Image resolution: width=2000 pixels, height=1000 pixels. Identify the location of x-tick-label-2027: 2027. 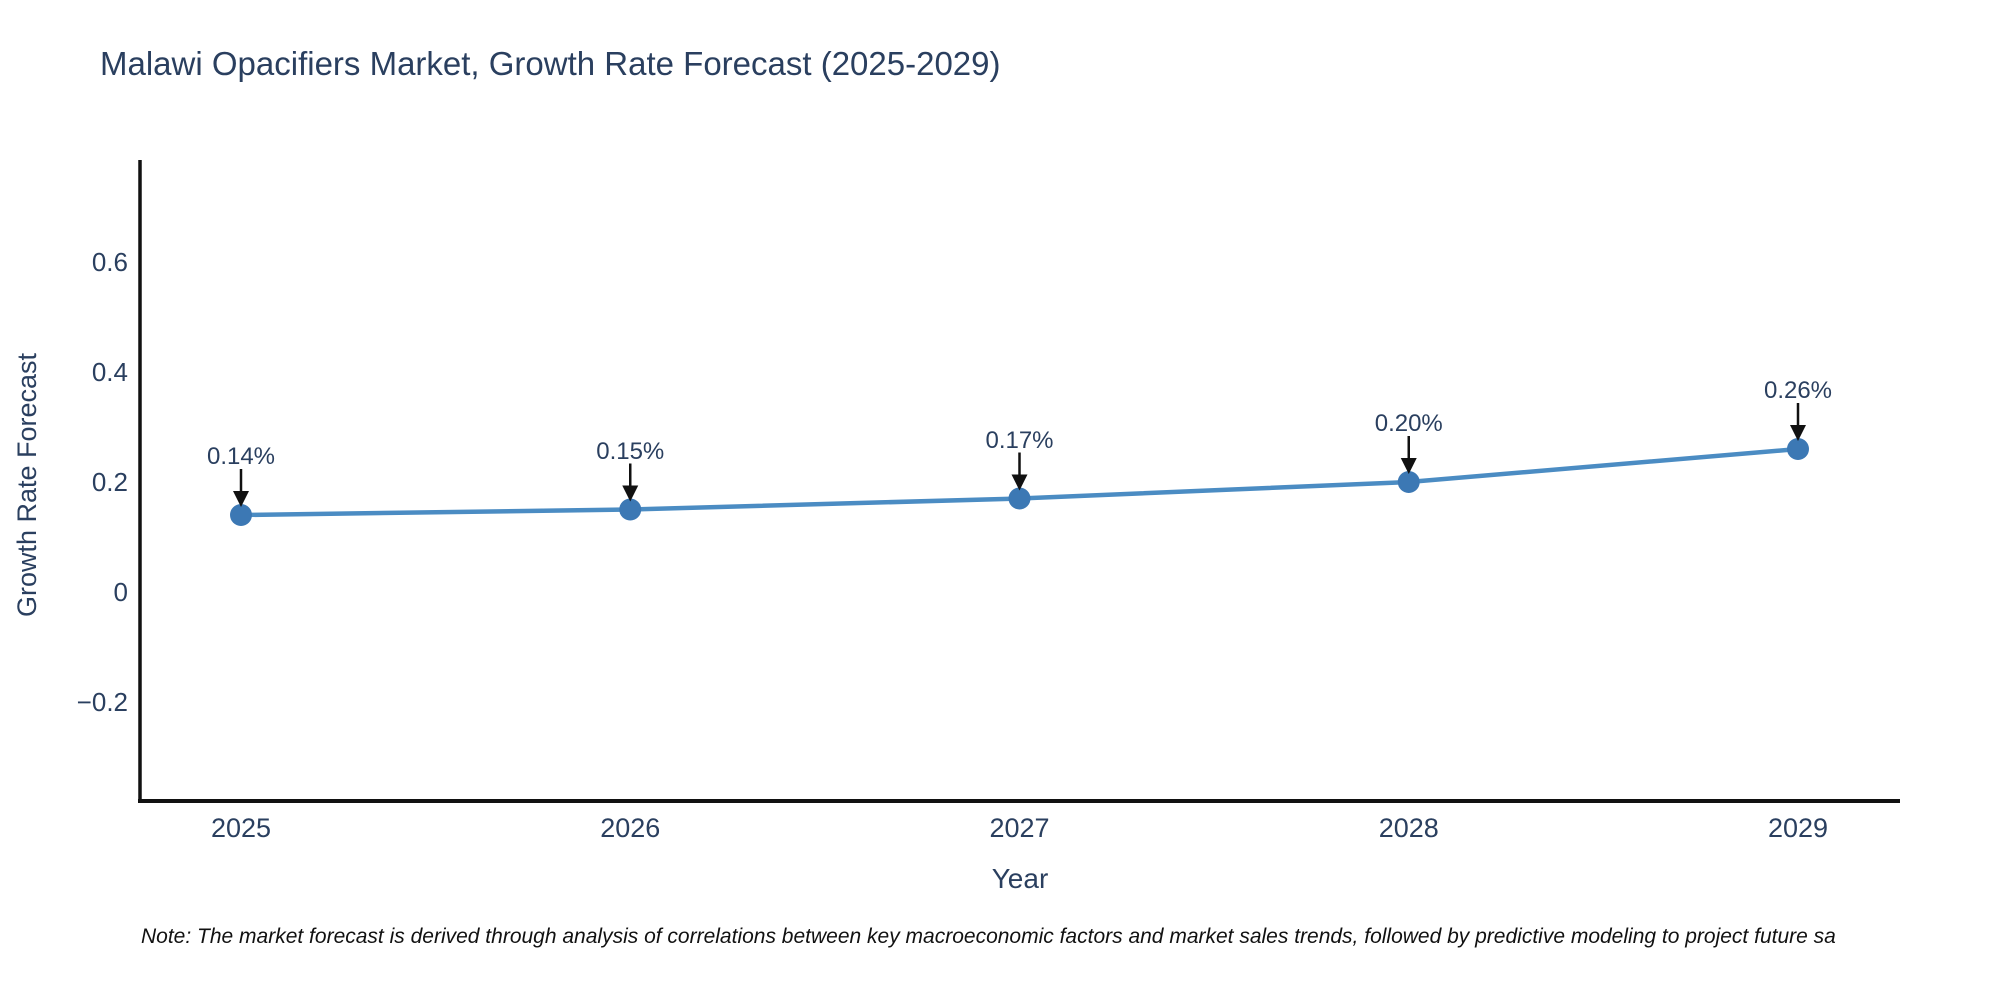
(1019, 828).